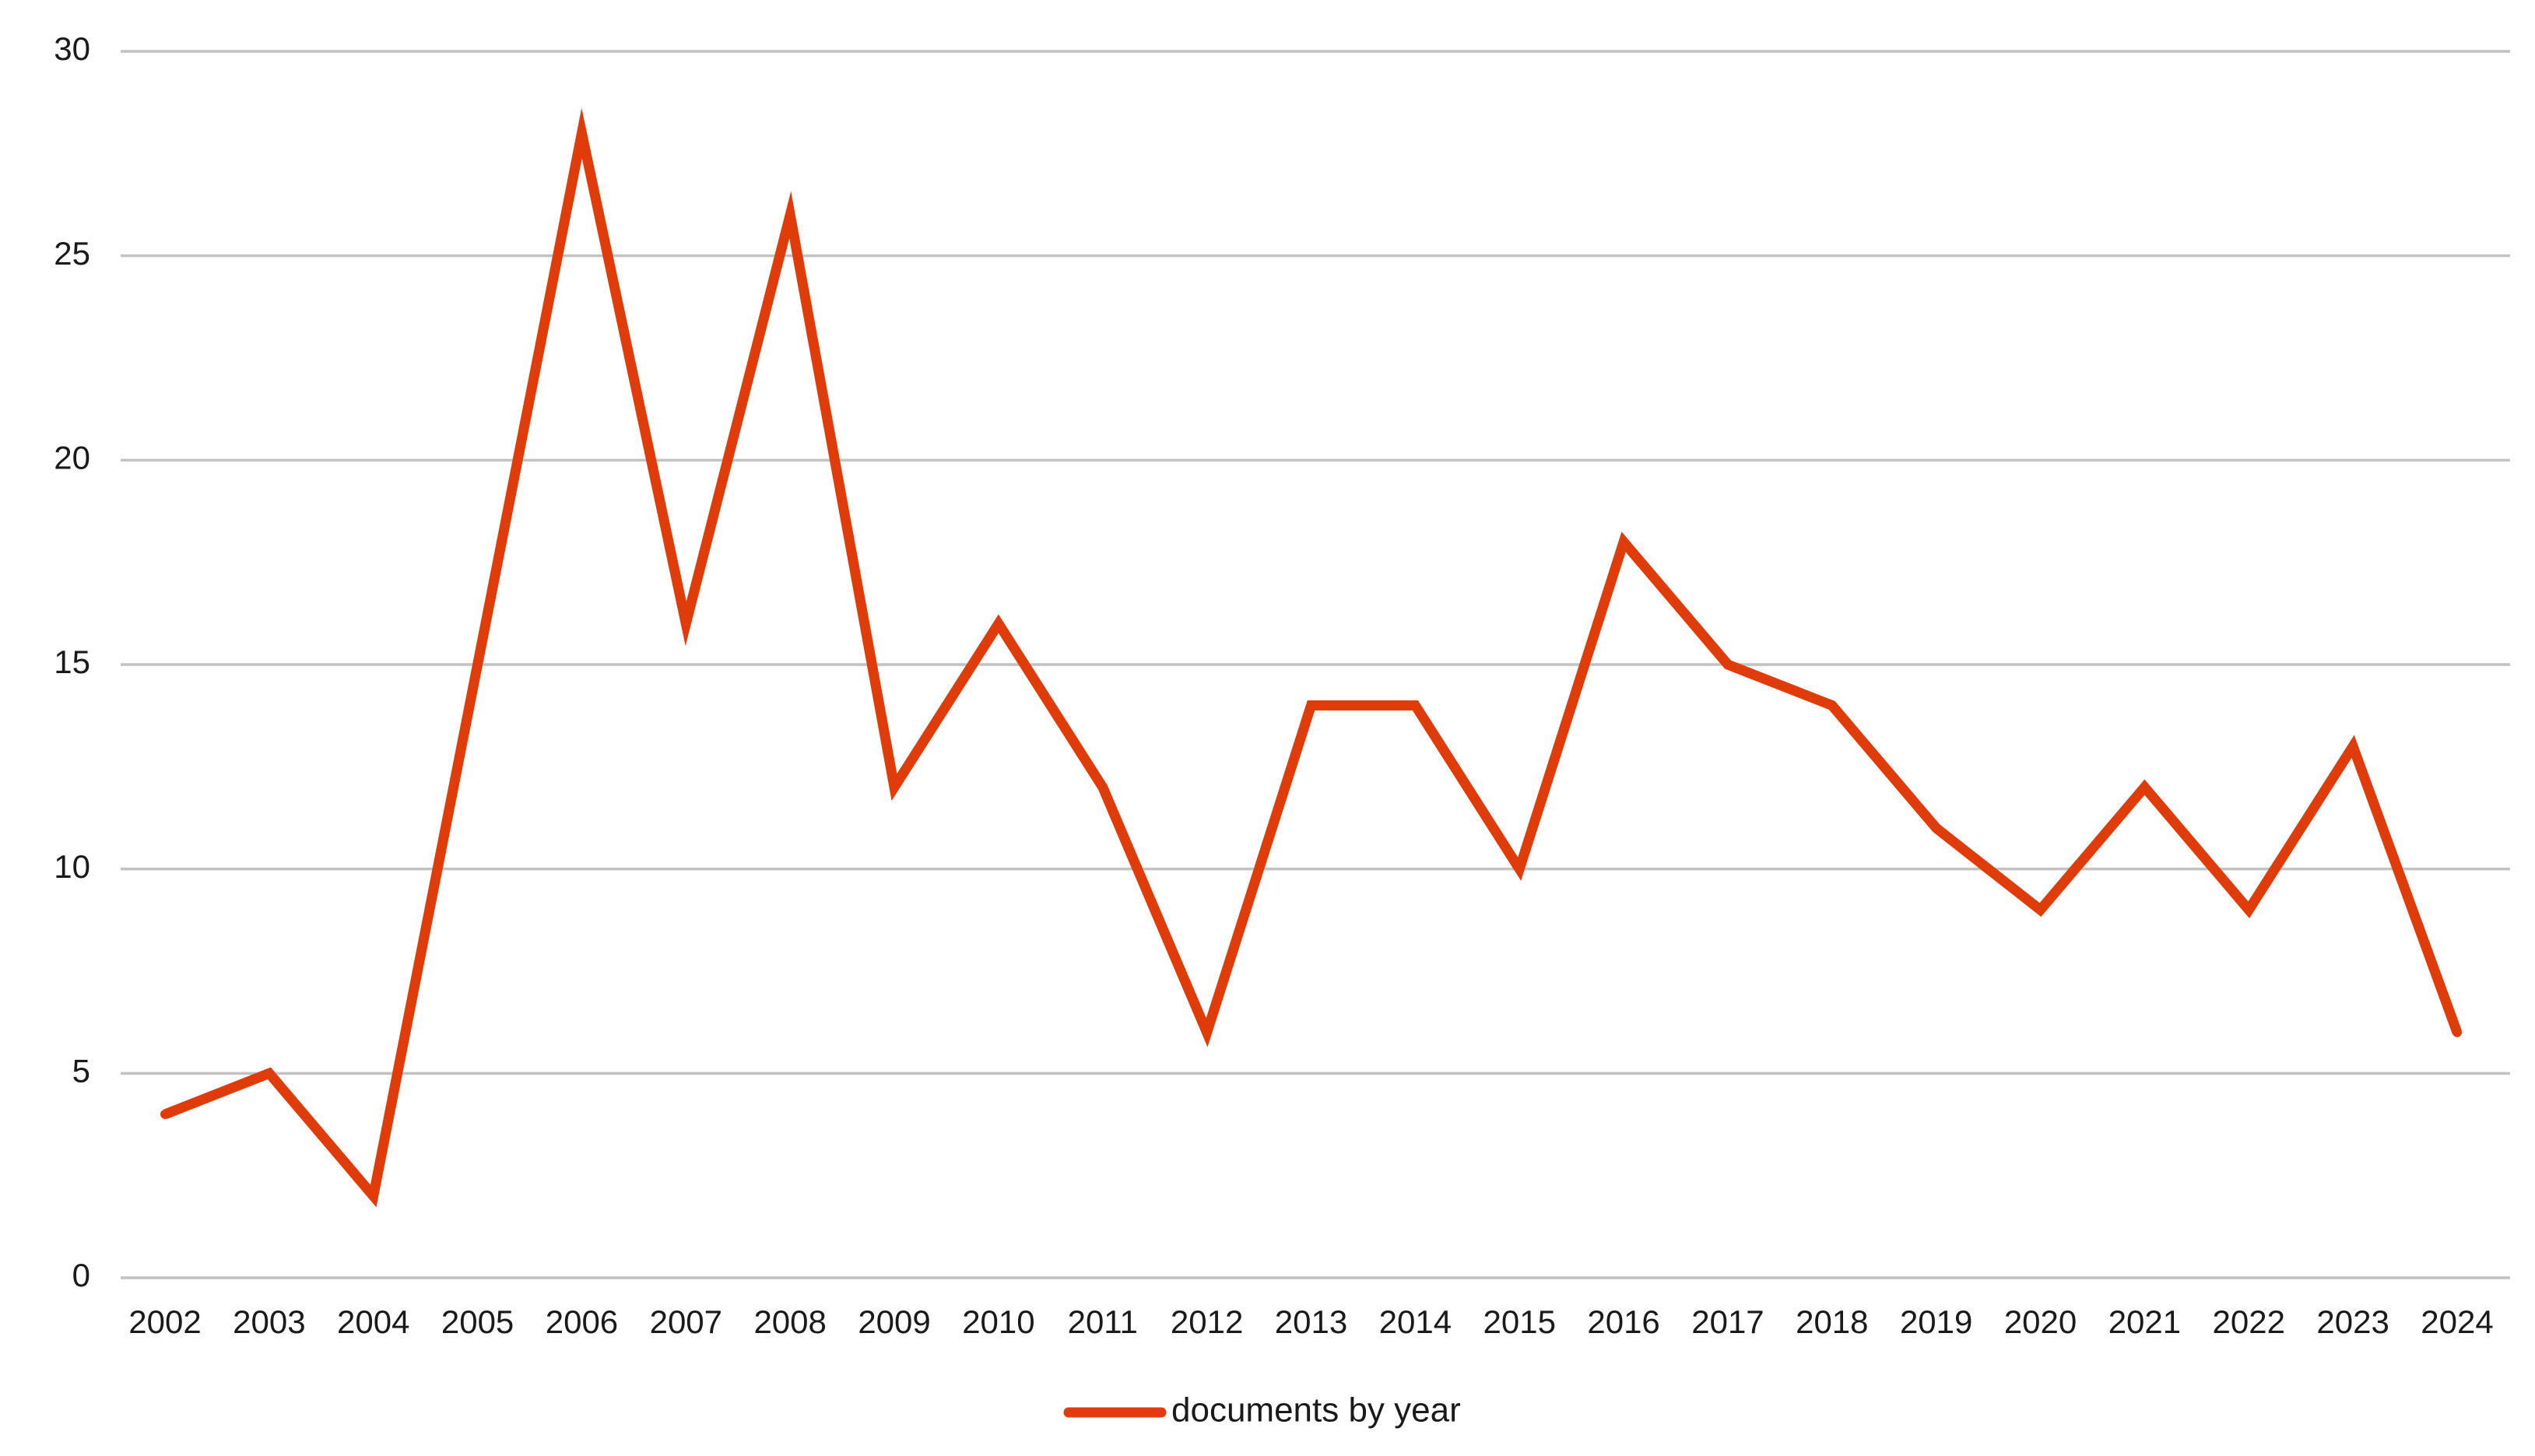  I want to click on x-tick-label: 2013, so click(1311, 1322).